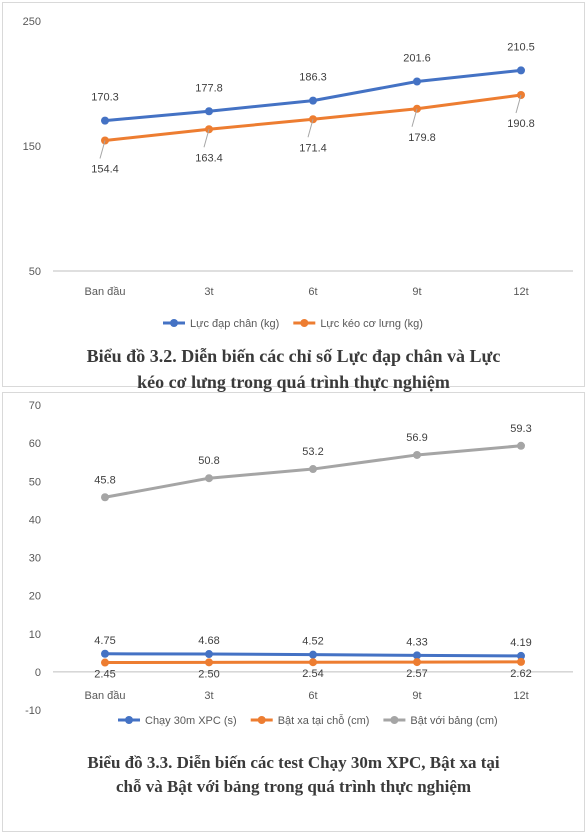 This screenshot has height=836, width=587. What do you see at coordinates (313, 78) in the screenshot?
I see `chart-1-data-label: 186.3` at bounding box center [313, 78].